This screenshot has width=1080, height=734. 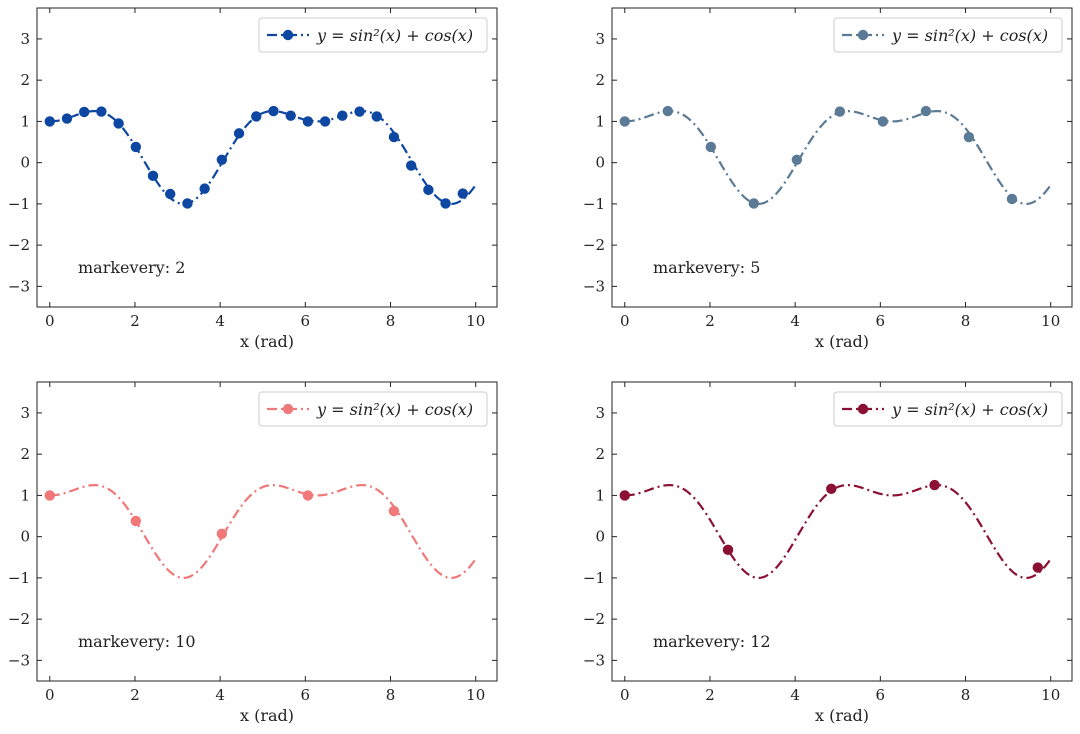 What do you see at coordinates (131, 267) in the screenshot?
I see `markevery-annotation: markevery: 2` at bounding box center [131, 267].